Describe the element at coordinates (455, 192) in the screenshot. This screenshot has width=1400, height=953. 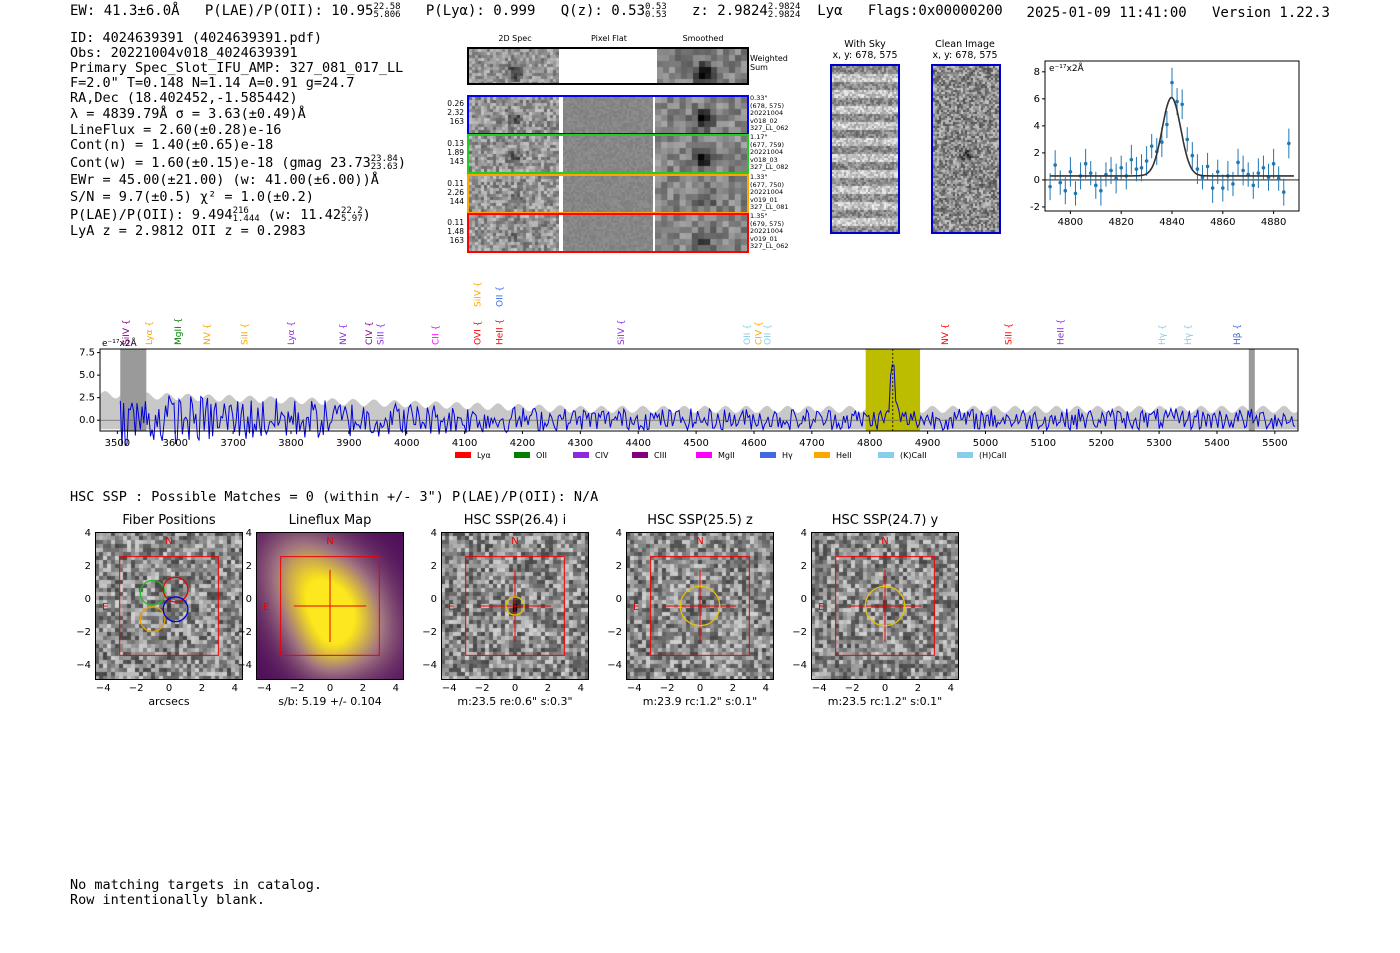
I see `row3-left-label: 0.11 2.26 144` at that location.